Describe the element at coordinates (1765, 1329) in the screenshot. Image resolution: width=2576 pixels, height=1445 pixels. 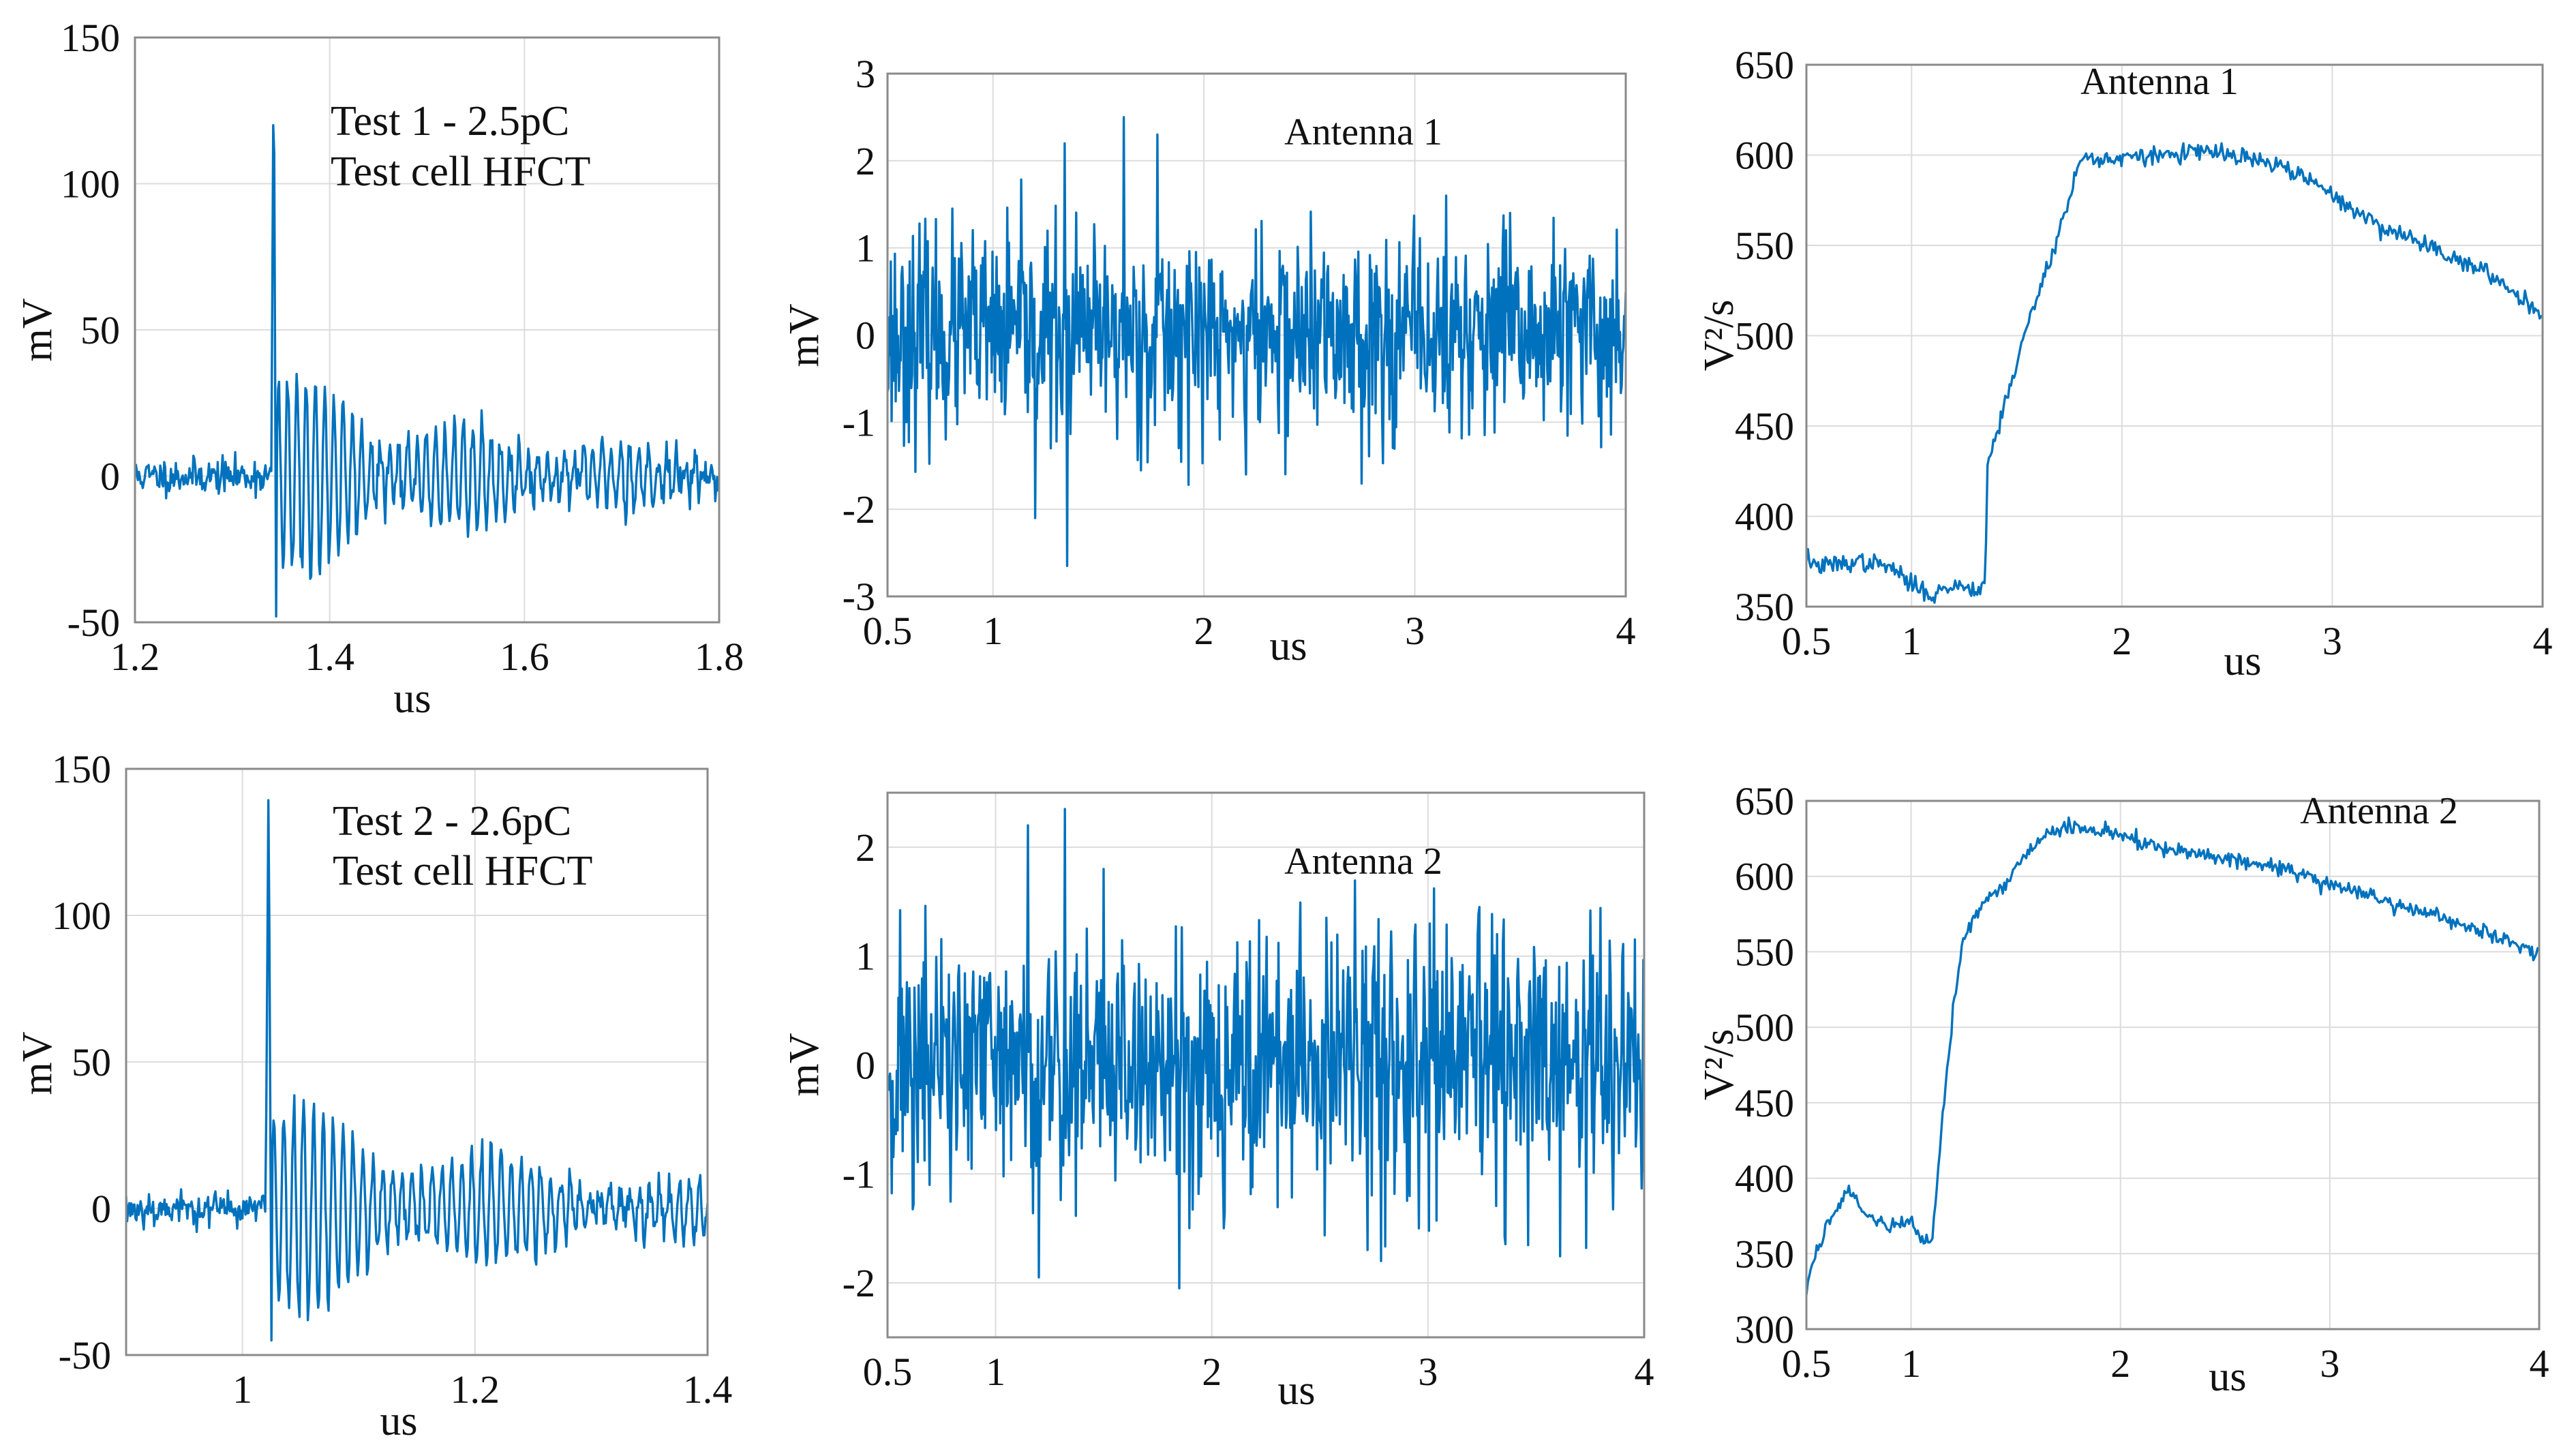
I see `y-tick-label: 300` at that location.